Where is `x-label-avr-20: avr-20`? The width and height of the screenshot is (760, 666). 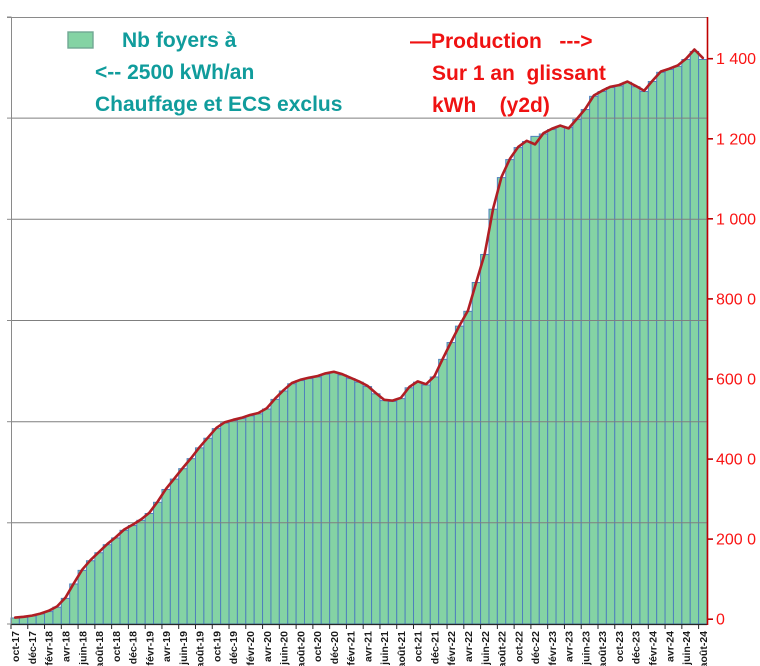 x-label-avr-20: avr-20 is located at coordinates (268, 646).